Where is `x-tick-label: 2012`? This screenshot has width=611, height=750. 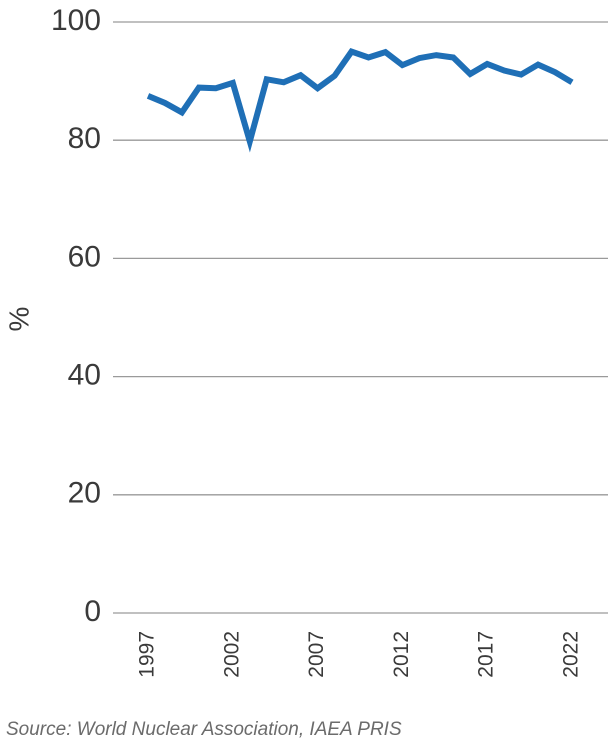 x-tick-label: 2012 is located at coordinates (401, 654).